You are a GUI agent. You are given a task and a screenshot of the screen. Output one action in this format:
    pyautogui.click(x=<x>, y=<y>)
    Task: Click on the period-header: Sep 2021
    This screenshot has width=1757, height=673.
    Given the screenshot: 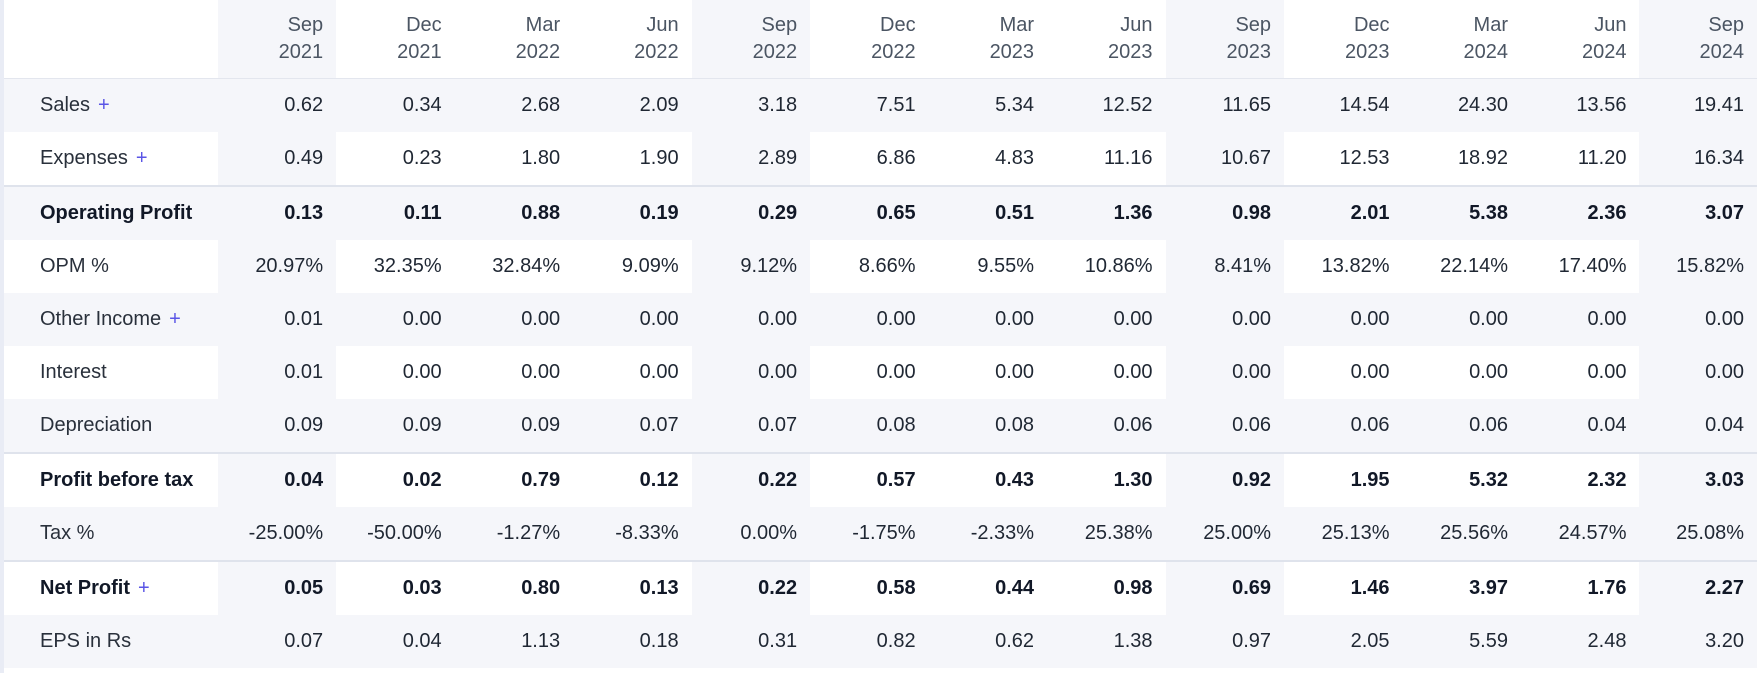 What is the action you would take?
    pyautogui.click(x=277, y=39)
    